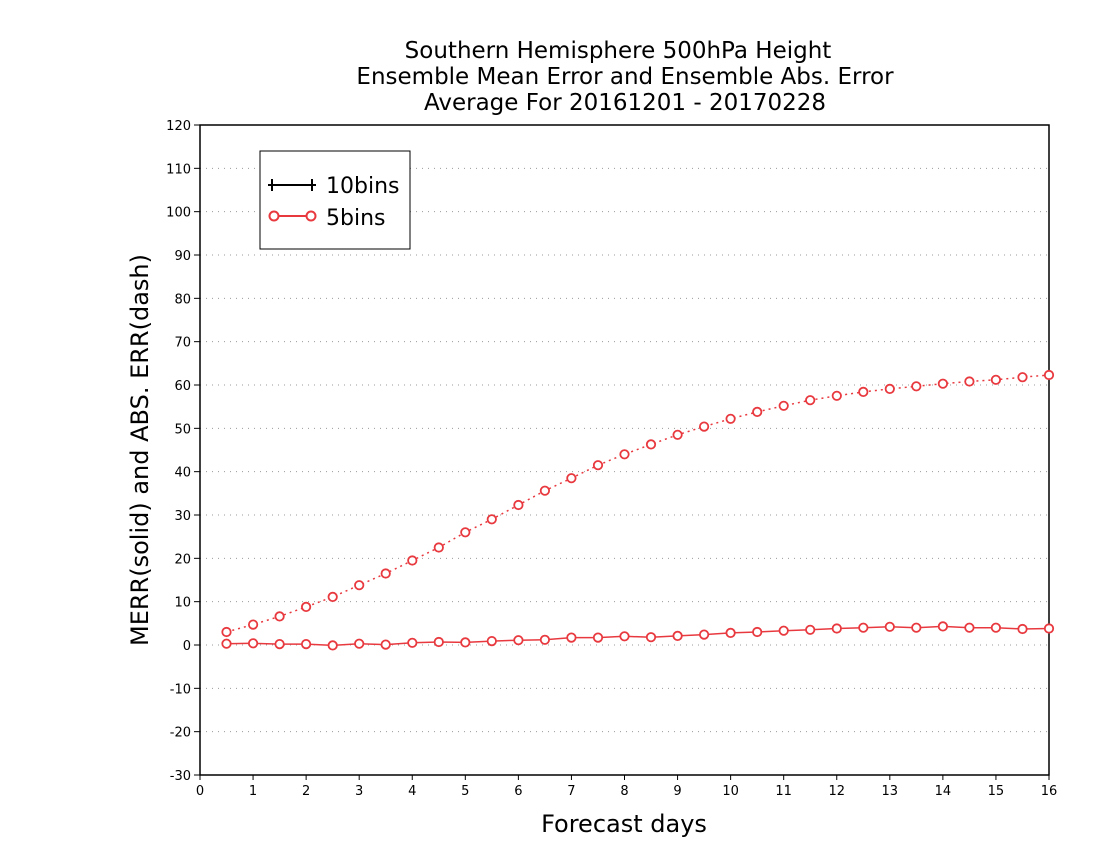  I want to click on legend-box, so click(335, 200).